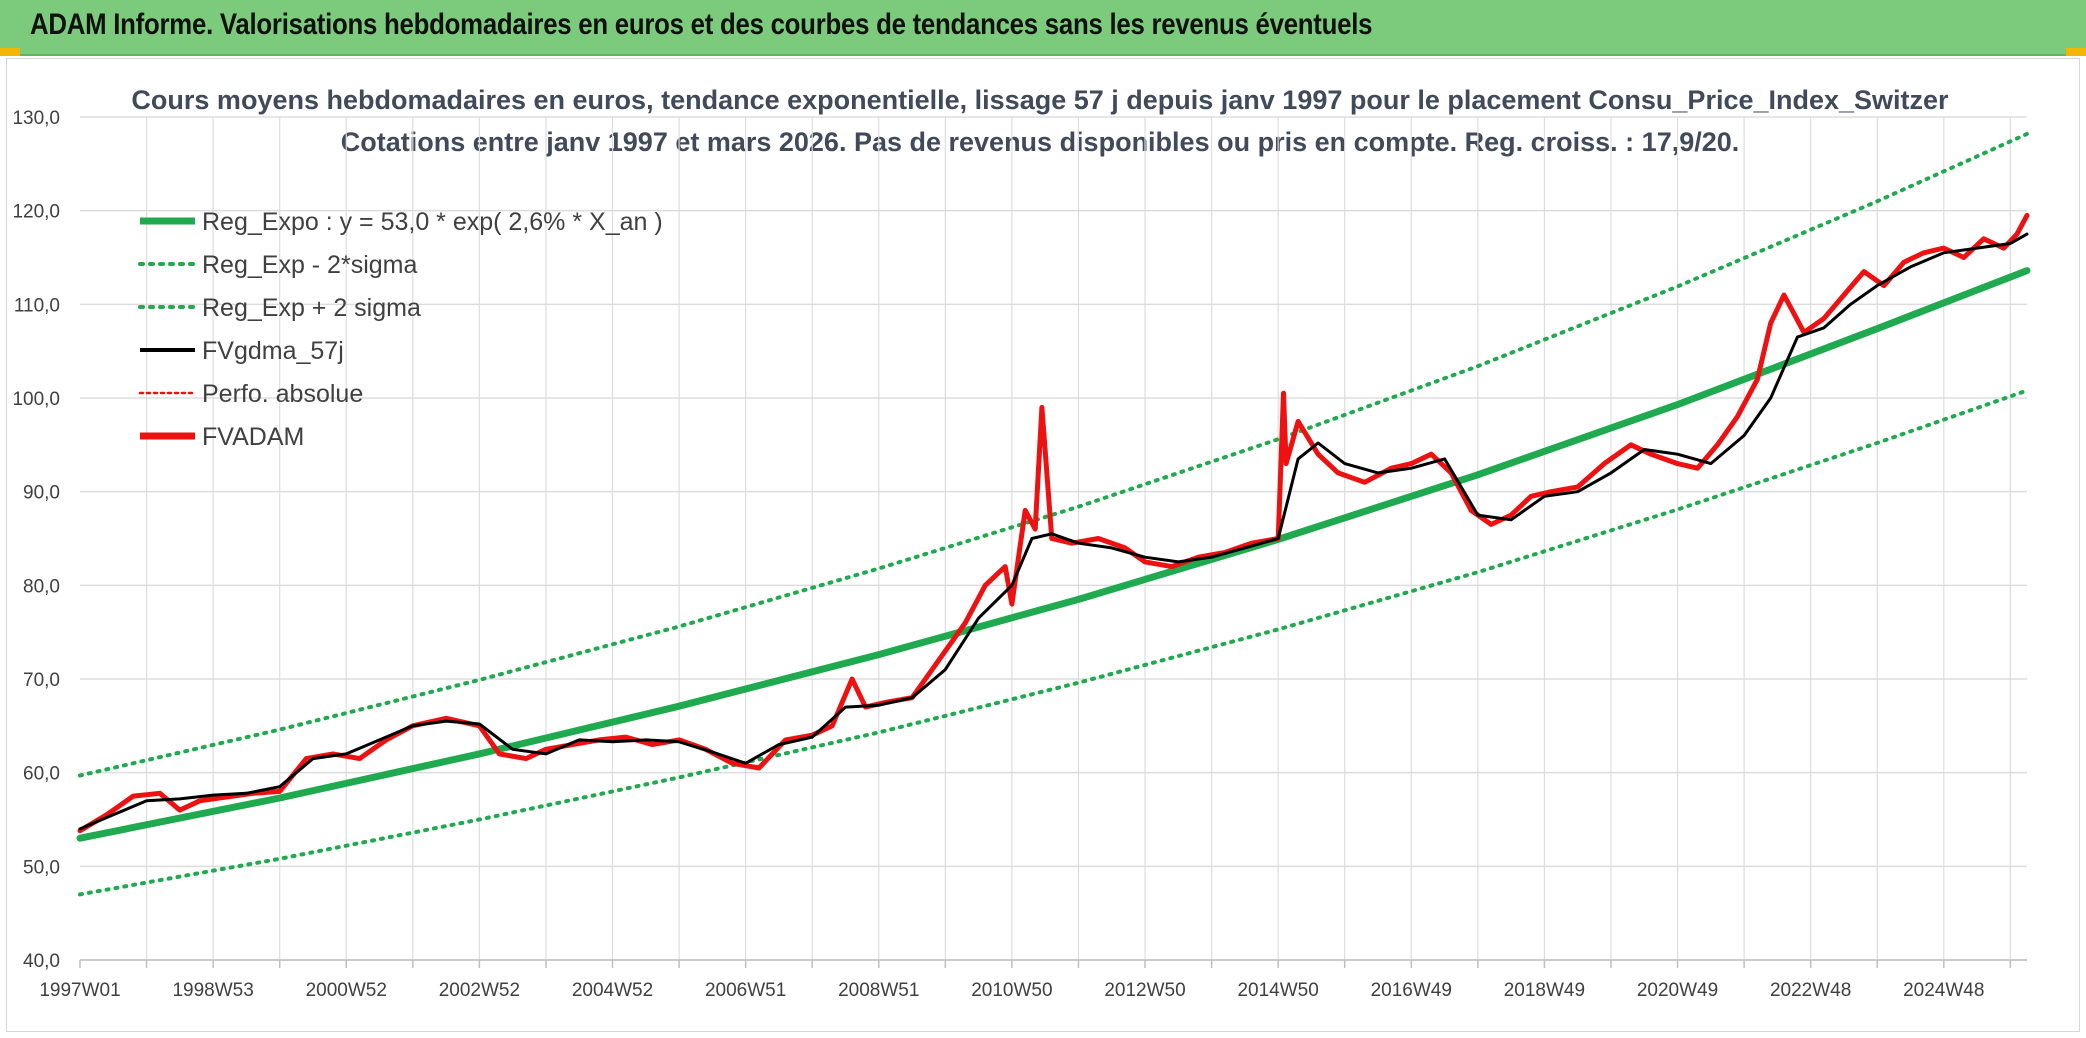  What do you see at coordinates (10, 52) in the screenshot?
I see `header-corner-left` at bounding box center [10, 52].